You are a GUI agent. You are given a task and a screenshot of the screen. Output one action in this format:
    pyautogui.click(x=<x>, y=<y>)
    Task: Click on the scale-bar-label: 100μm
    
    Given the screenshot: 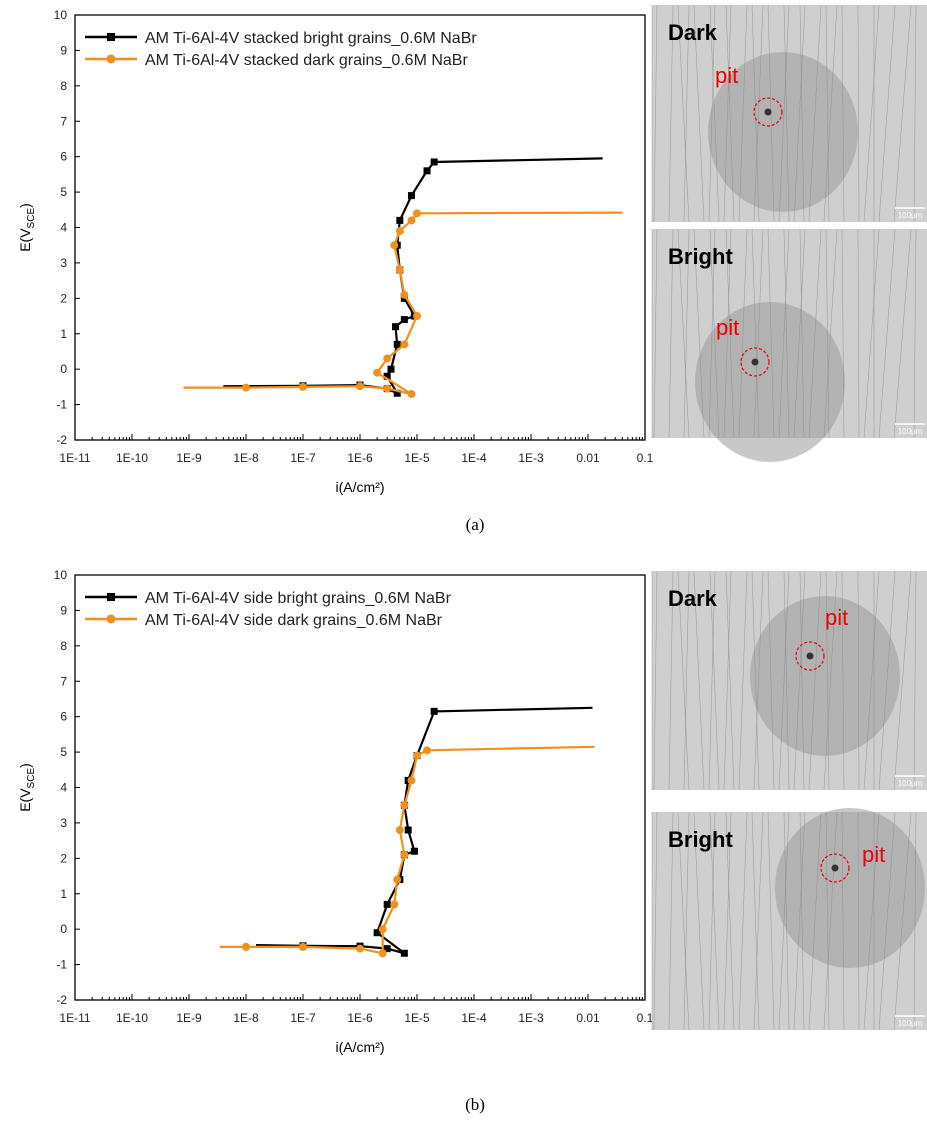 What is the action you would take?
    pyautogui.click(x=910, y=783)
    